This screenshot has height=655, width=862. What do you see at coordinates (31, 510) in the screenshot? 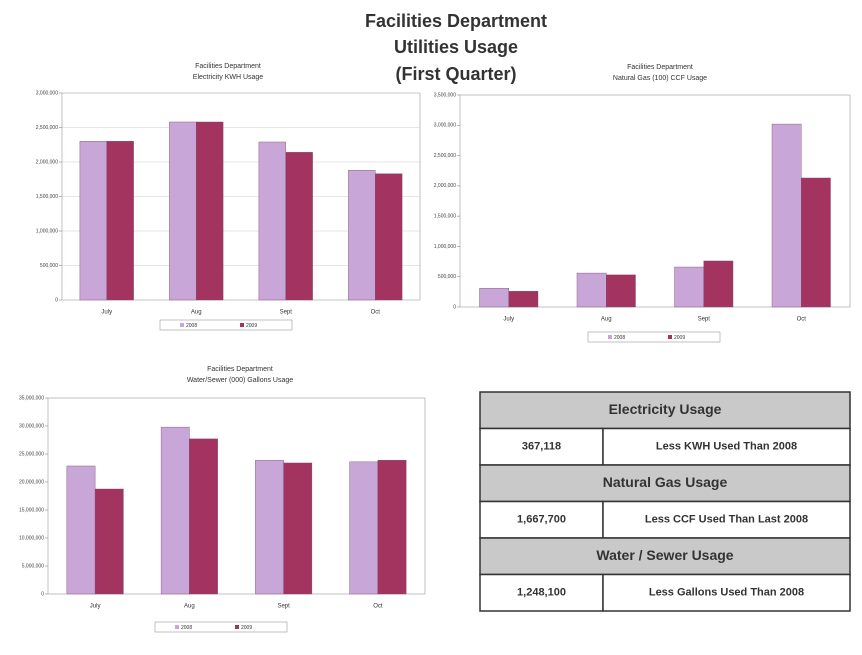
I see `y-tick-label: 15,000,000` at bounding box center [31, 510].